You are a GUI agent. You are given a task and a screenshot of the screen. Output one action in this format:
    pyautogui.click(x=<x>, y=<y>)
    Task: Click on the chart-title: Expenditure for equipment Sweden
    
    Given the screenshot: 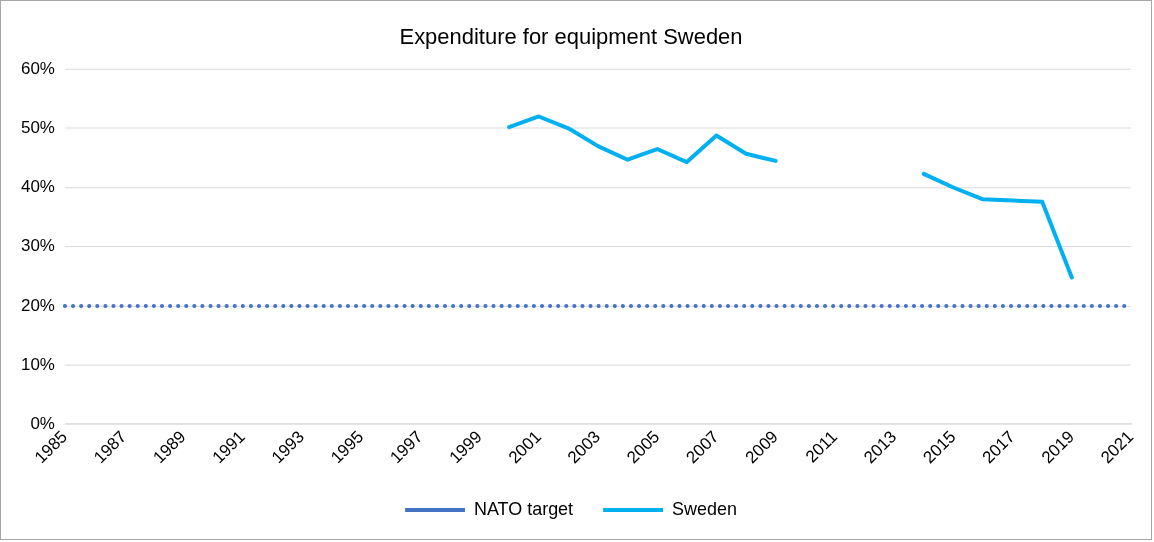 What is the action you would take?
    pyautogui.click(x=571, y=37)
    